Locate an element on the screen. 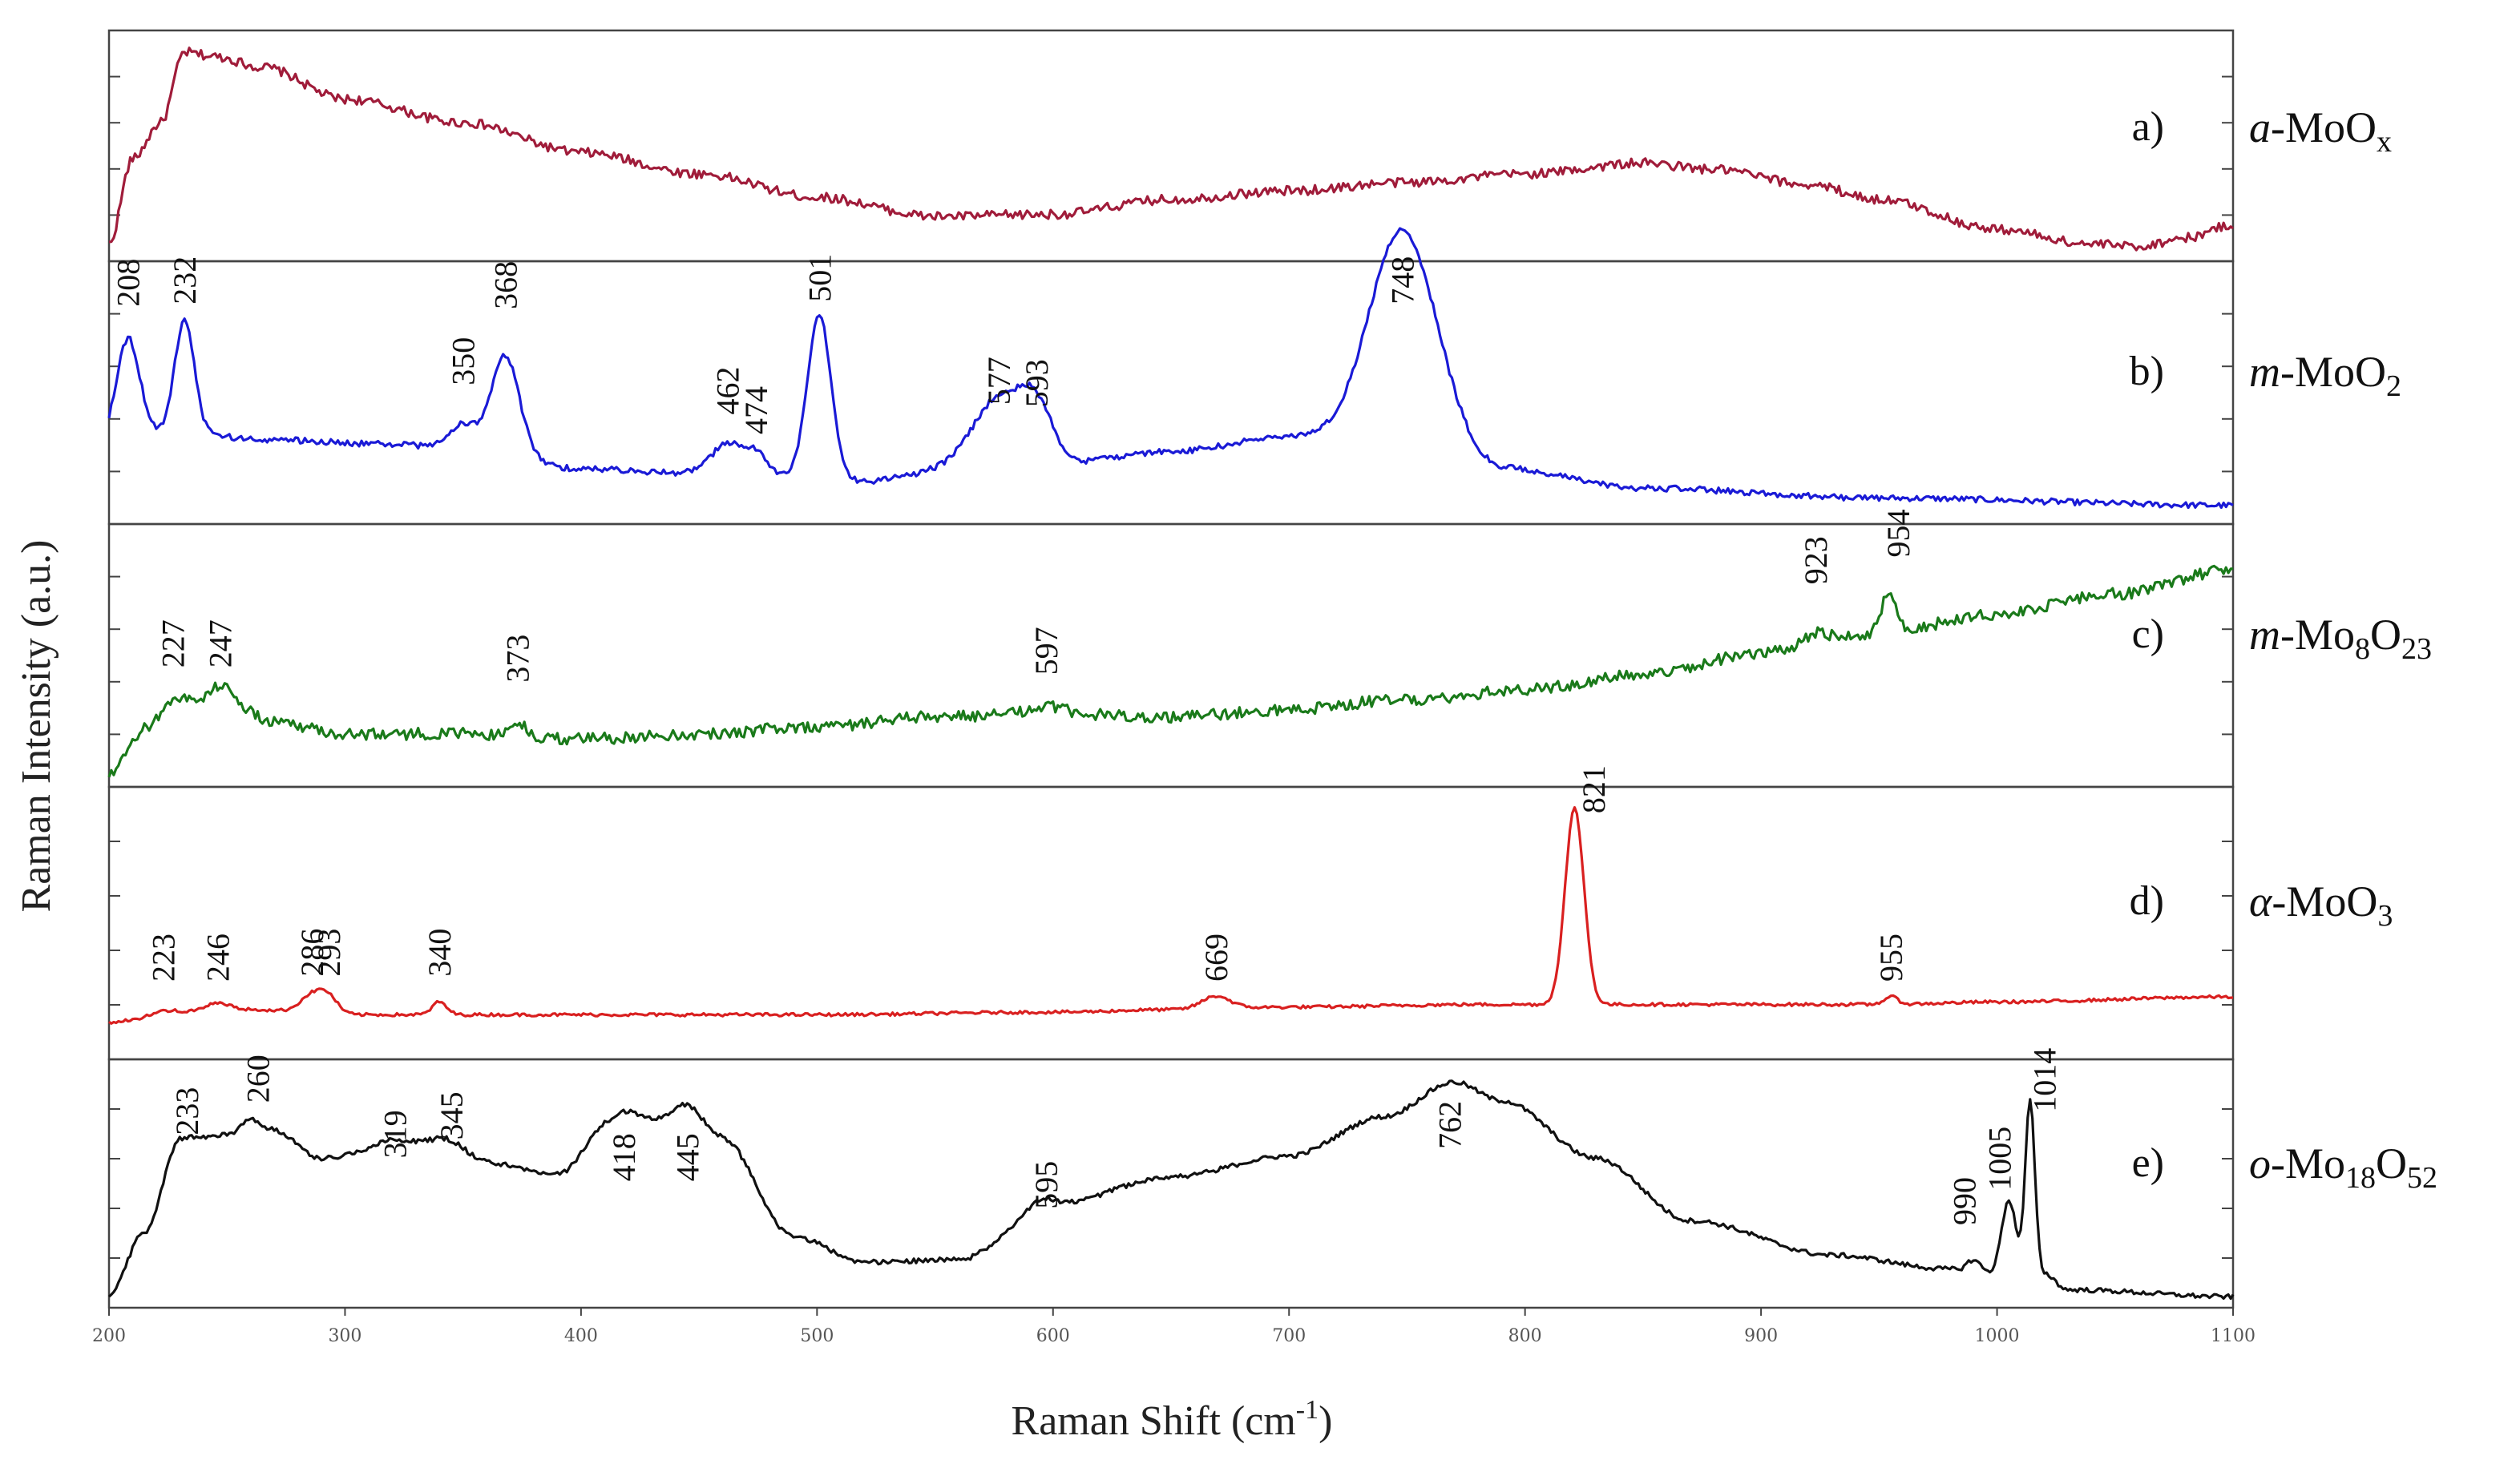 This screenshot has width=2520, height=1472. peak-label: 373 is located at coordinates (517, 659).